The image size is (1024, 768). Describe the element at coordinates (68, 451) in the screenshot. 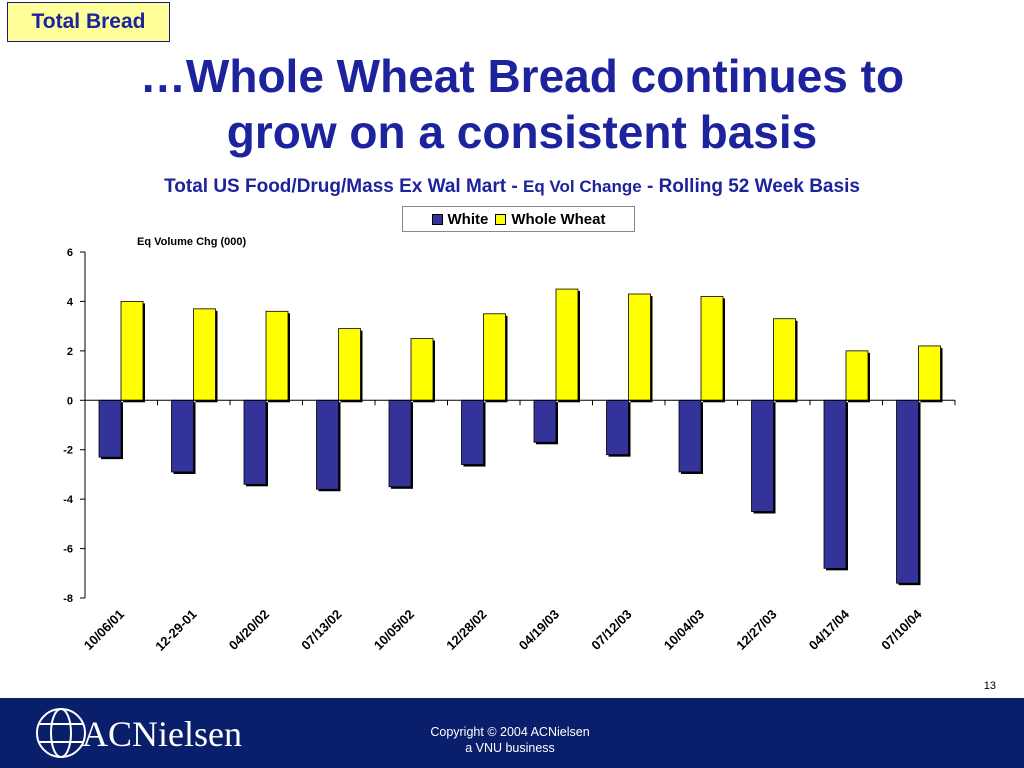

I see `y-tick-label: -2` at that location.